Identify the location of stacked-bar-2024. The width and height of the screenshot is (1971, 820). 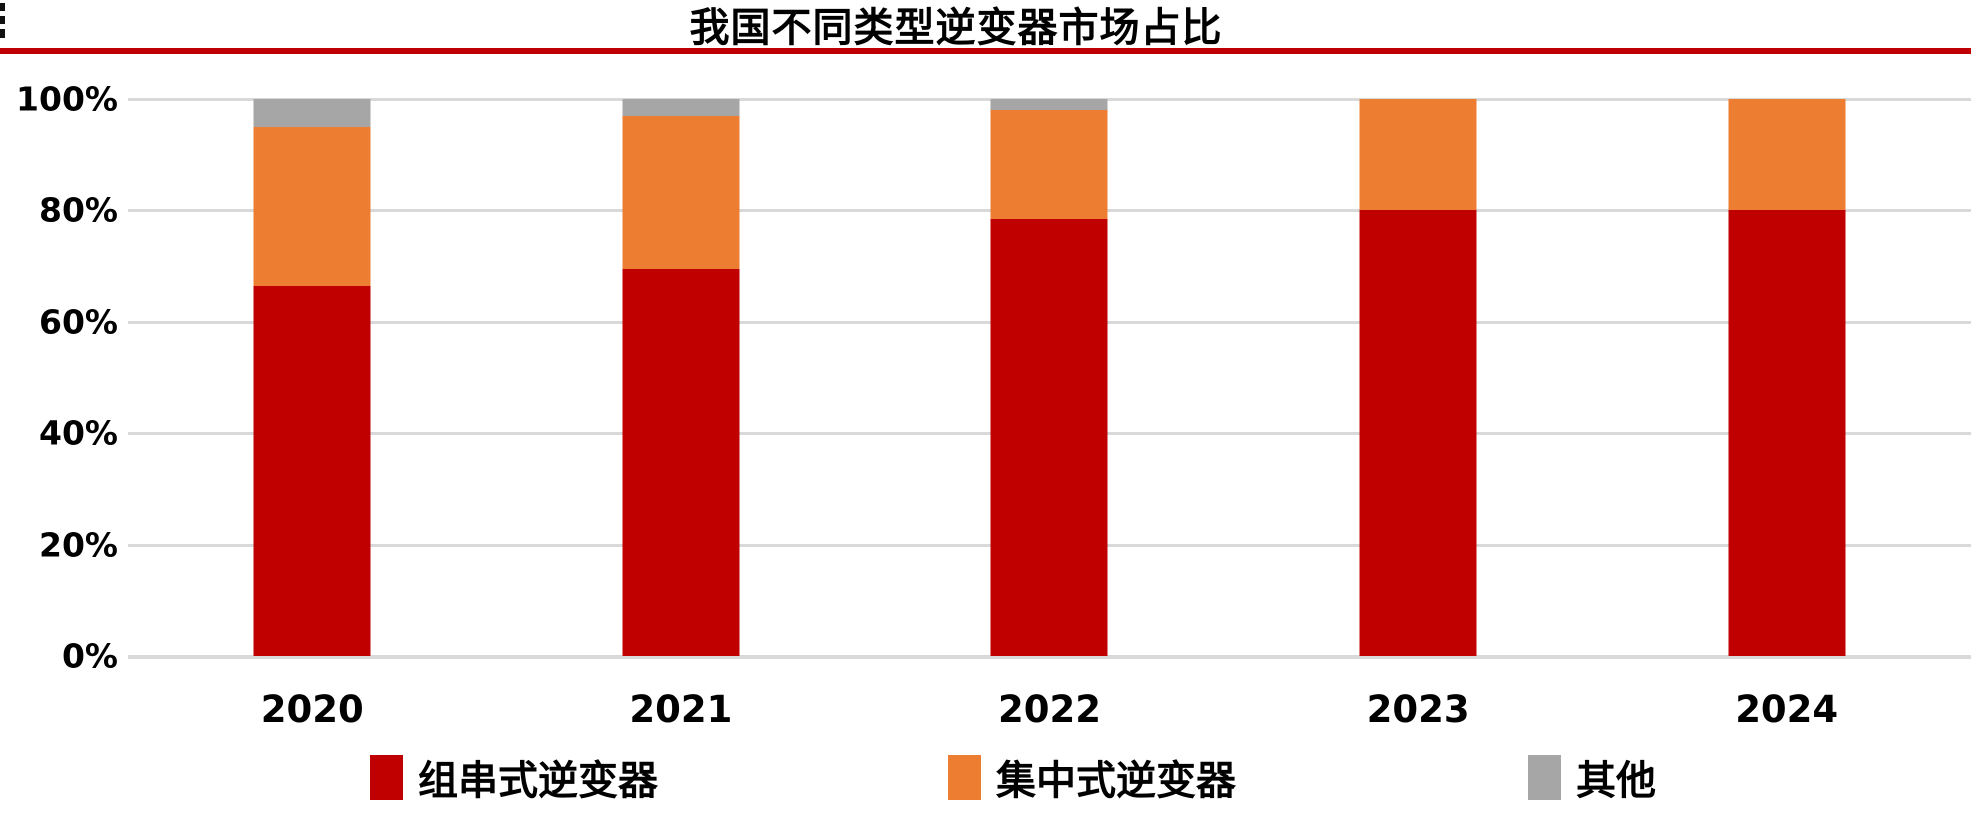
(1787, 377).